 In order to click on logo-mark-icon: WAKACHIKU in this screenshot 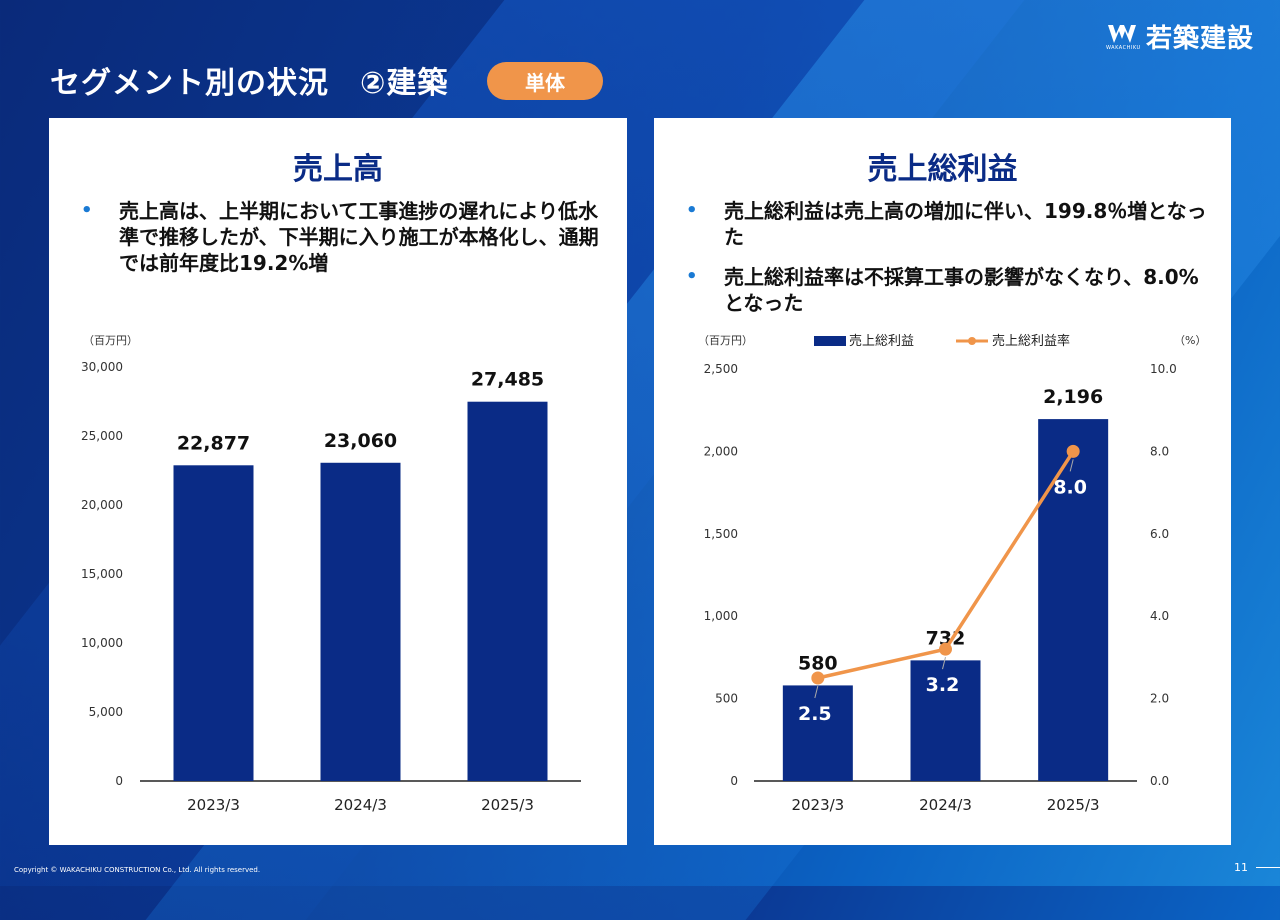, I will do `click(1123, 37)`.